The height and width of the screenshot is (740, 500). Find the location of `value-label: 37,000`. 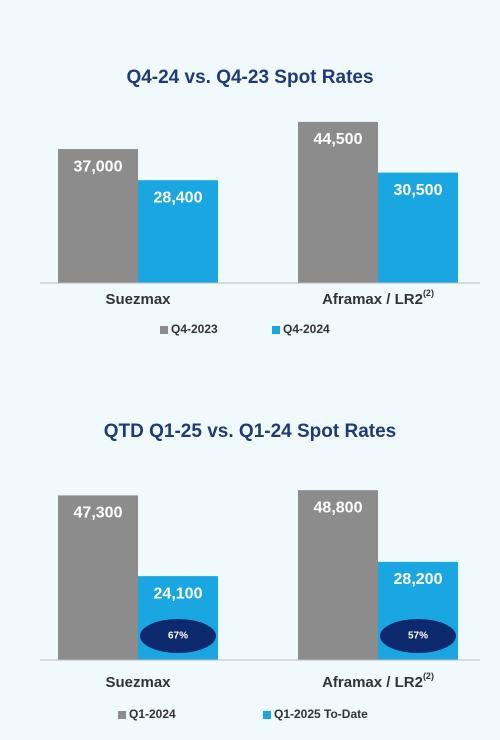

value-label: 37,000 is located at coordinates (98, 166).